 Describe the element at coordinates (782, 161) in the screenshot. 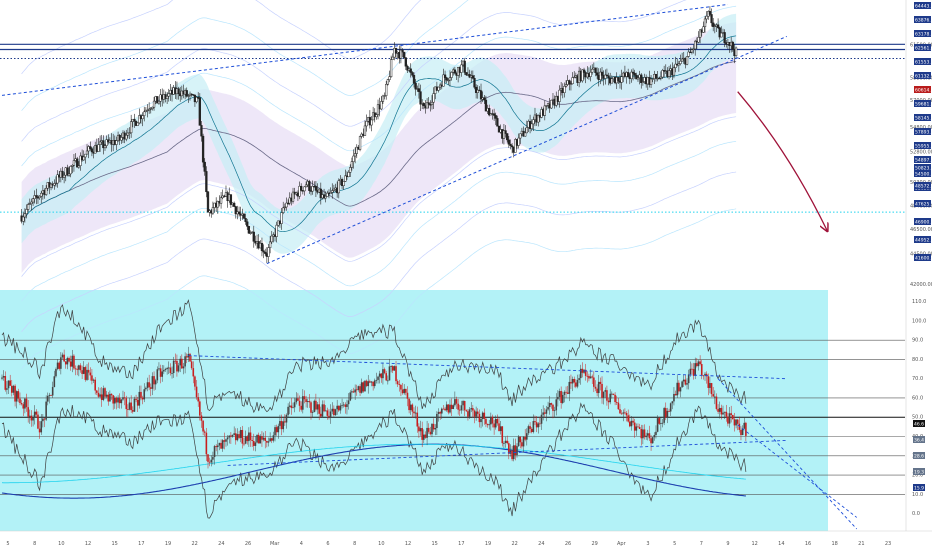

I see `bearish-projection-arrow` at that location.